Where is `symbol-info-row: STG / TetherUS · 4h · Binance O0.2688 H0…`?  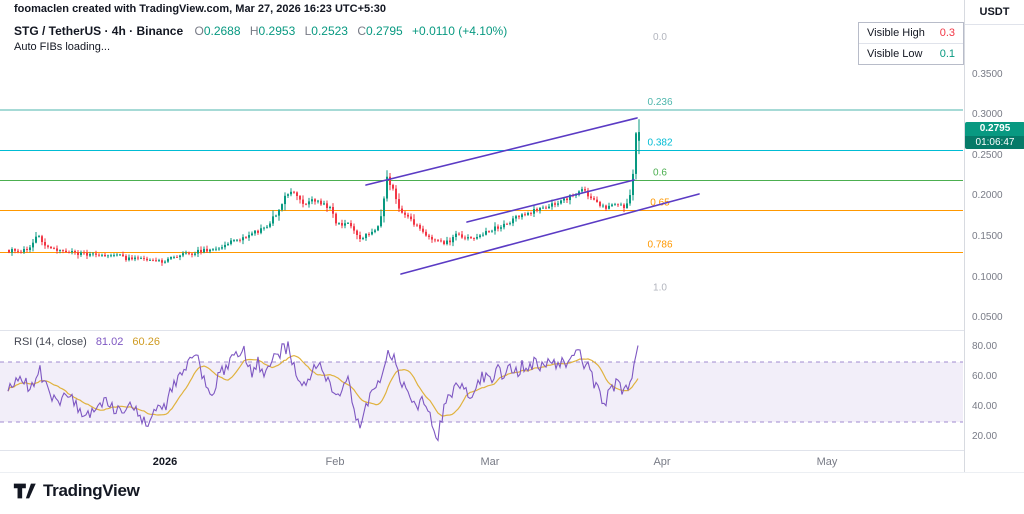 symbol-info-row: STG / TetherUS · 4h · Binance O0.2688 H0… is located at coordinates (260, 31).